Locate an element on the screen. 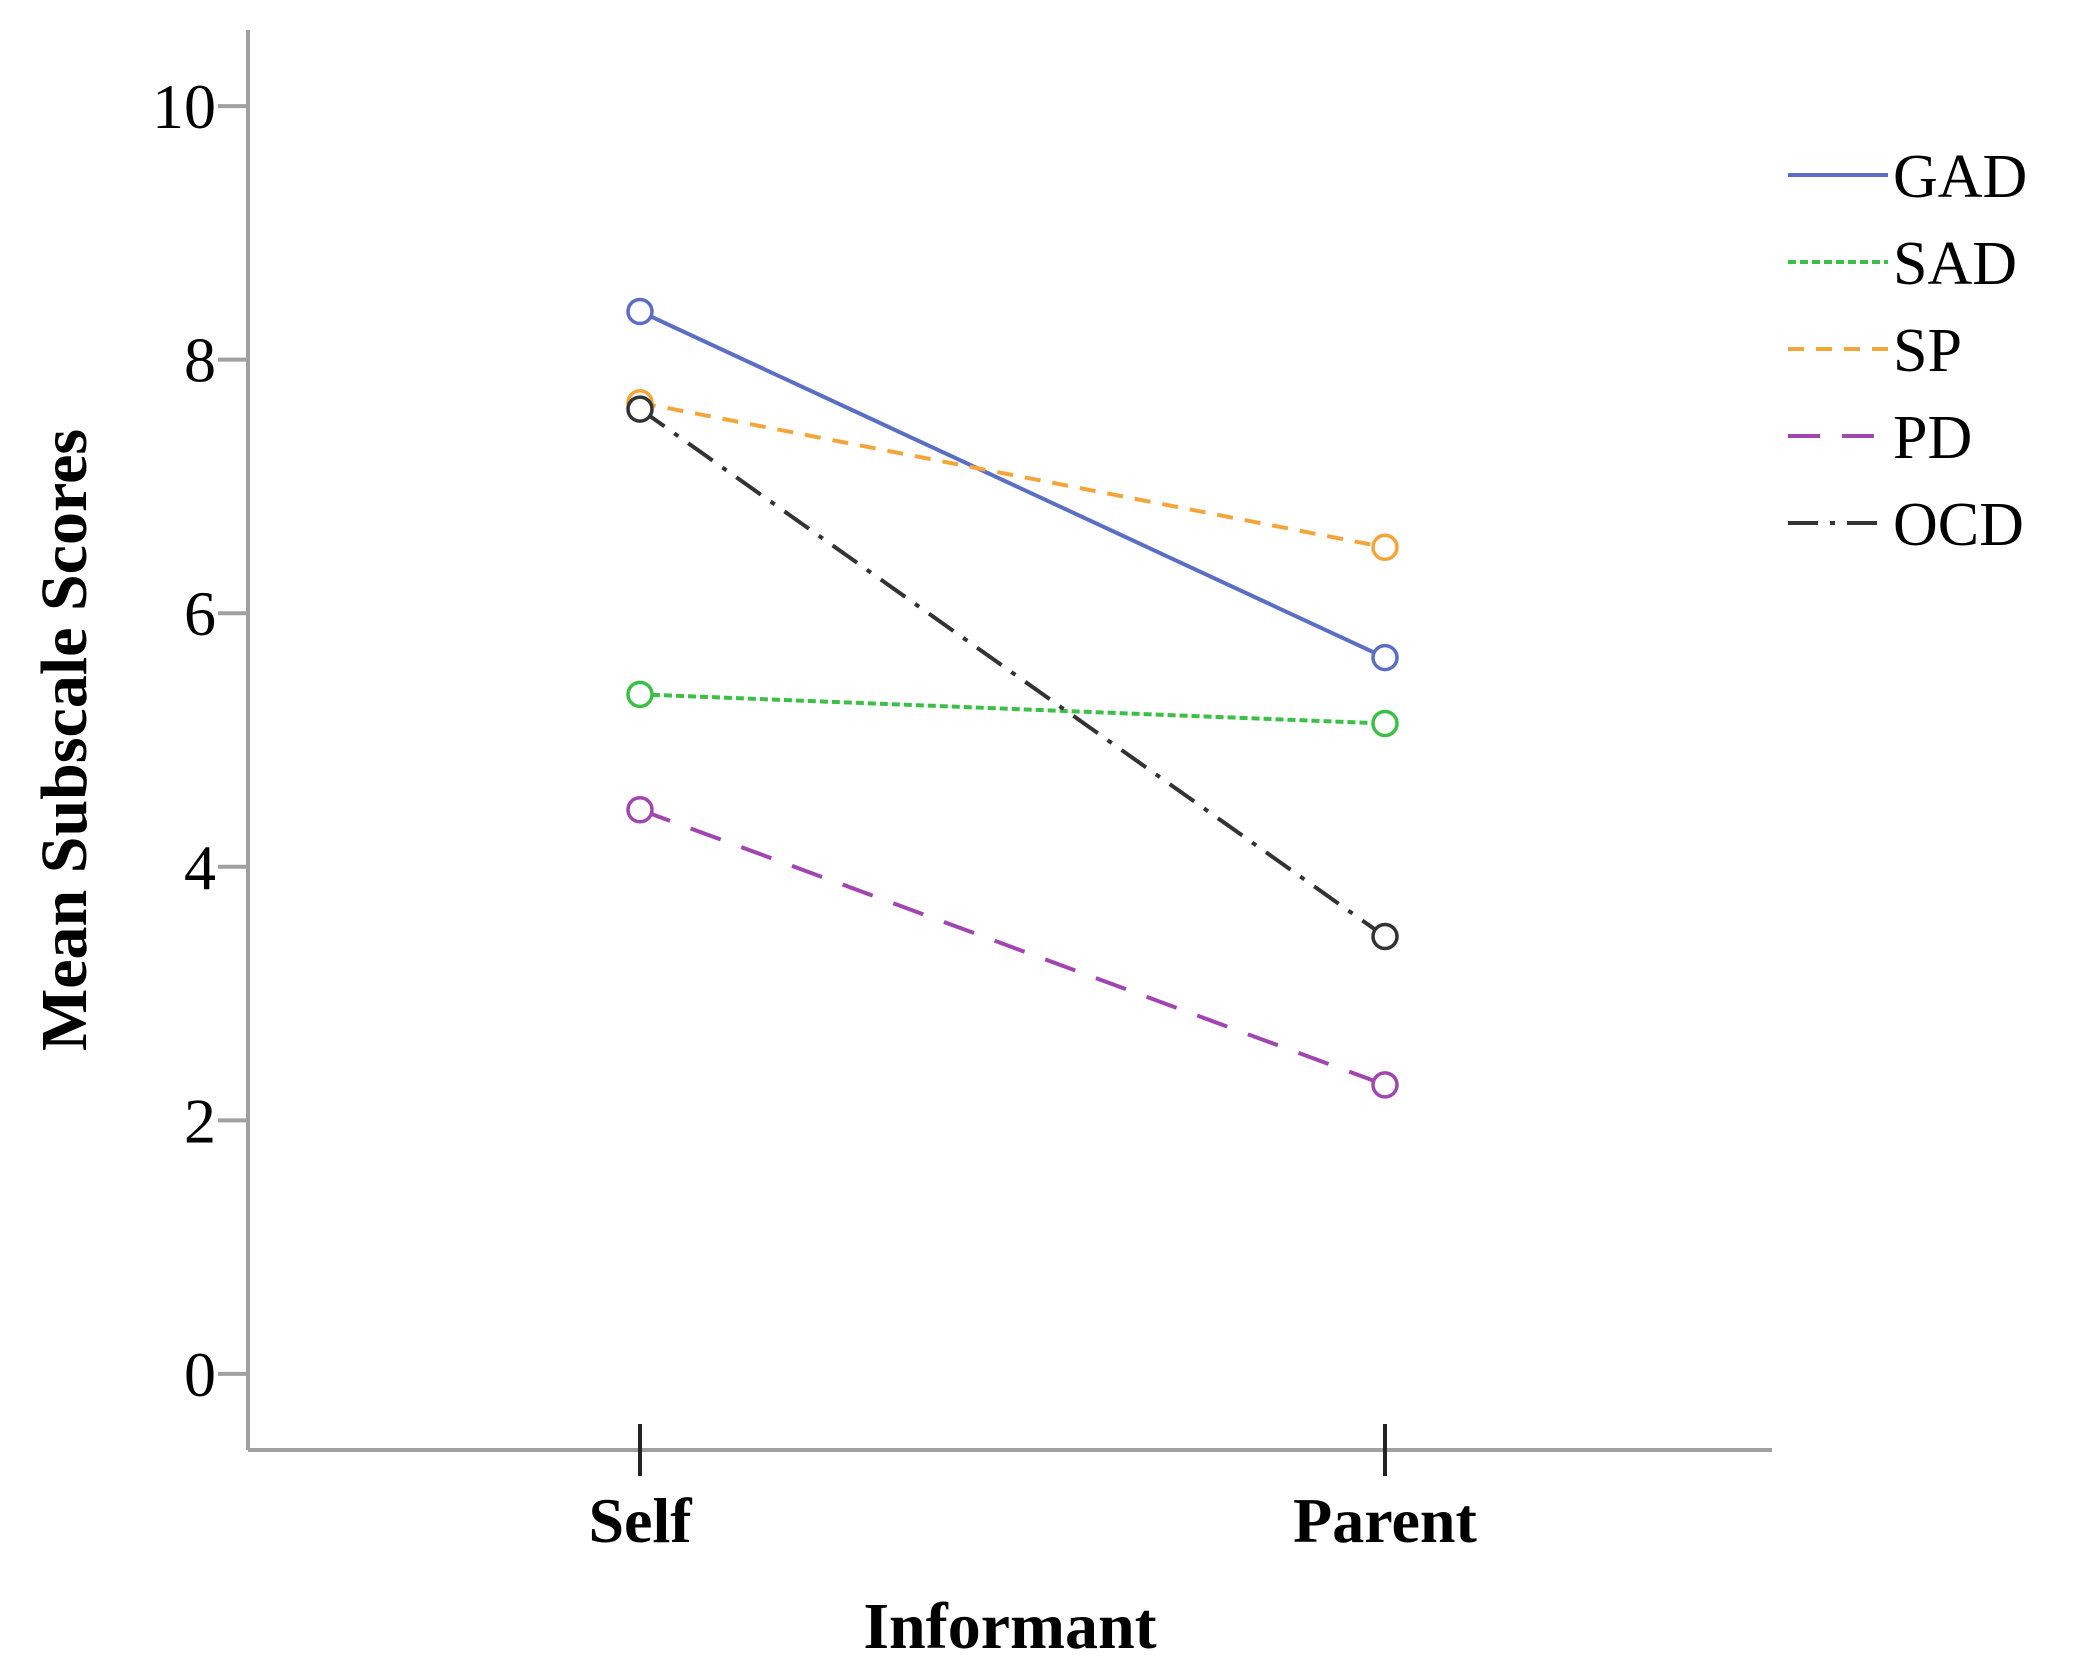 Image resolution: width=2083 pixels, height=1656 pixels. legend-label-pd: PD is located at coordinates (1932, 438).